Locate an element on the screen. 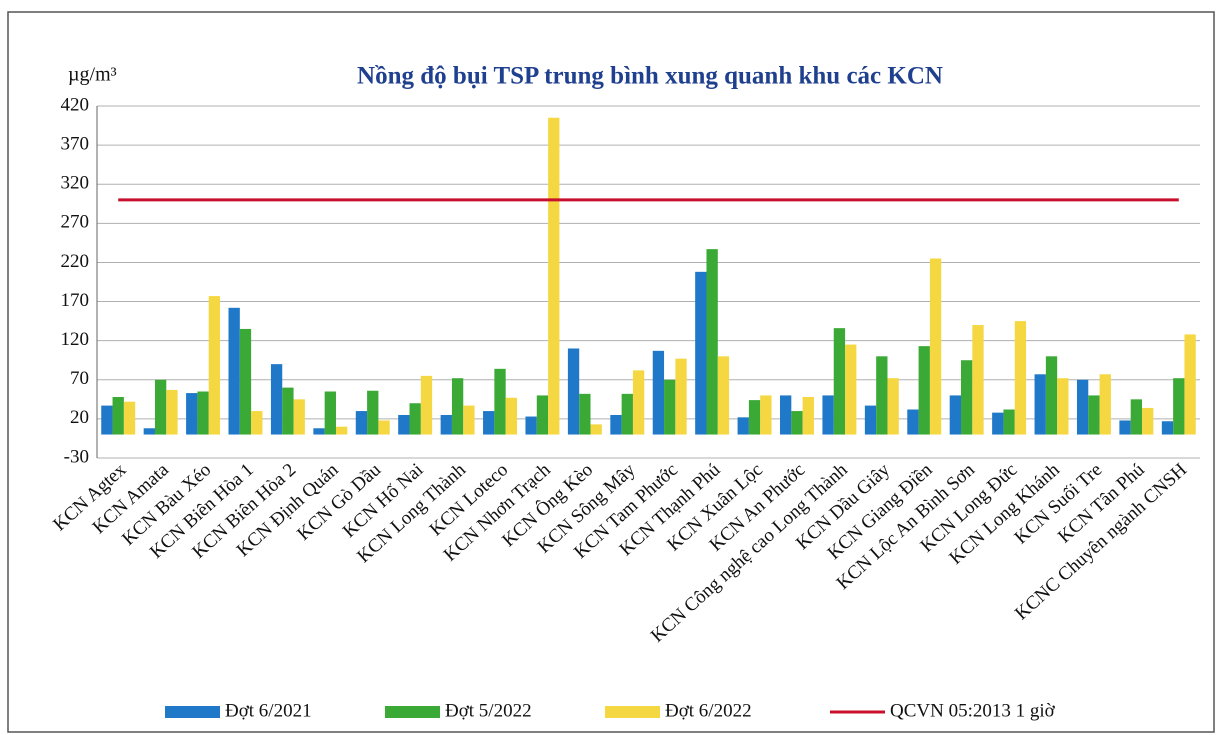 This screenshot has height=735, width=1222. y-axis-label: µg/m³ is located at coordinates (92, 75).